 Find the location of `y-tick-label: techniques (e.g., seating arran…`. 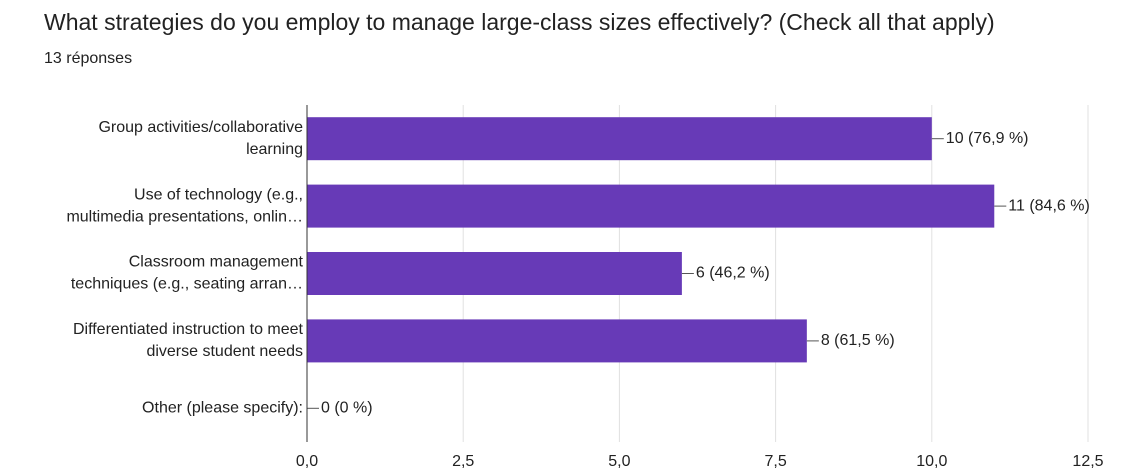

y-tick-label: techniques (e.g., seating arran… is located at coordinates (187, 284).